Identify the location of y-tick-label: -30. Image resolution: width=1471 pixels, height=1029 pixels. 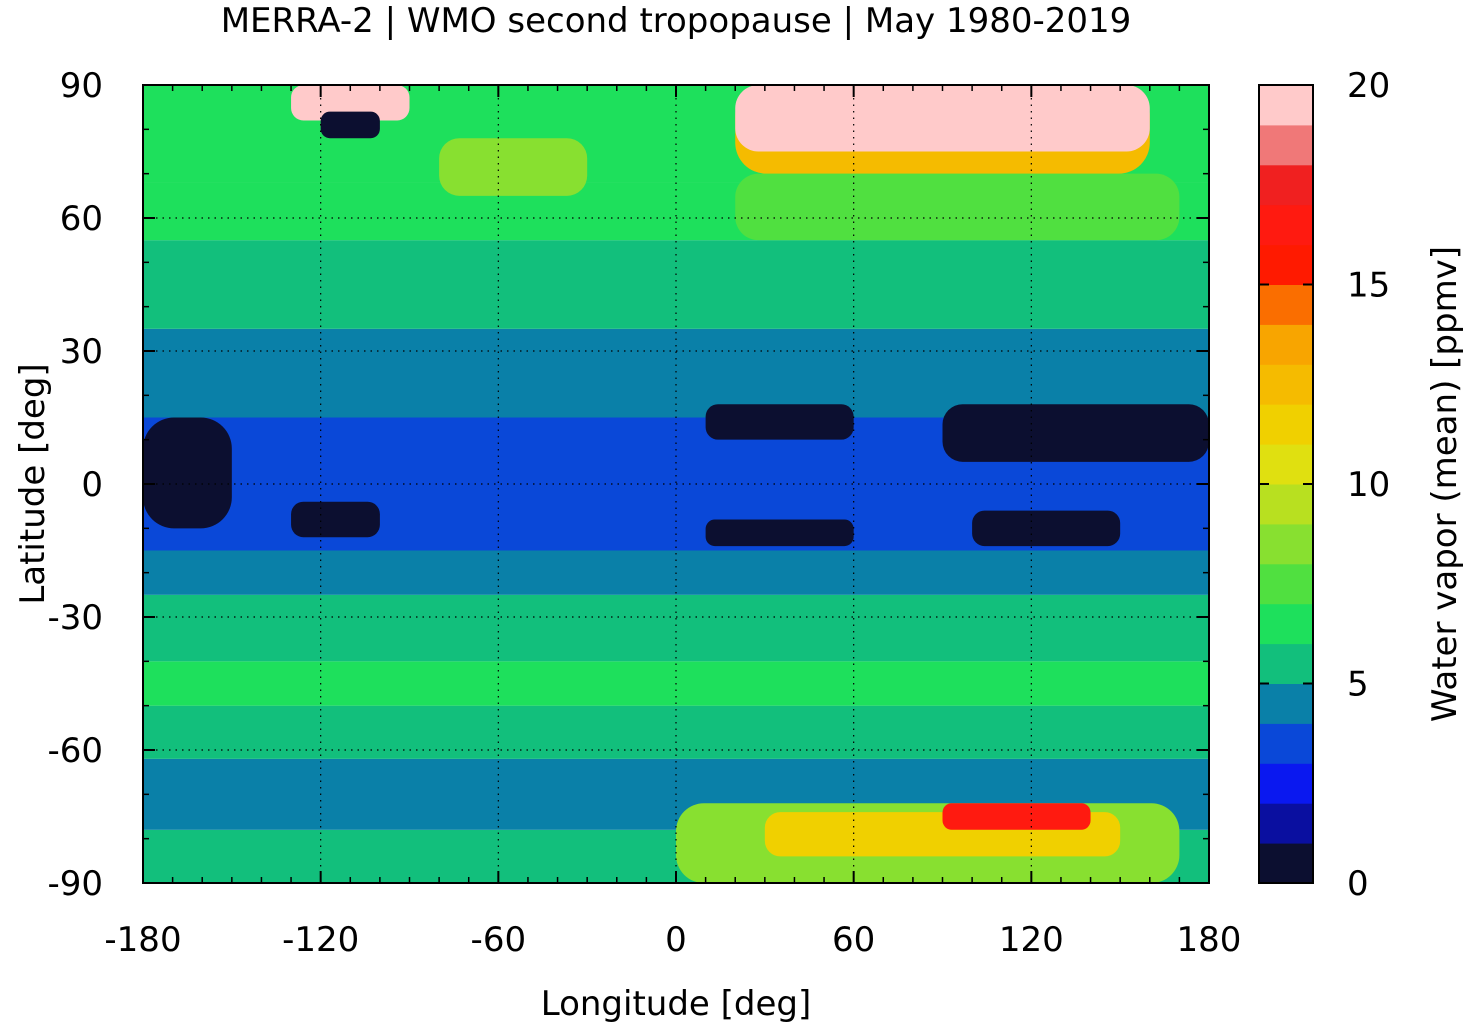
(75, 618).